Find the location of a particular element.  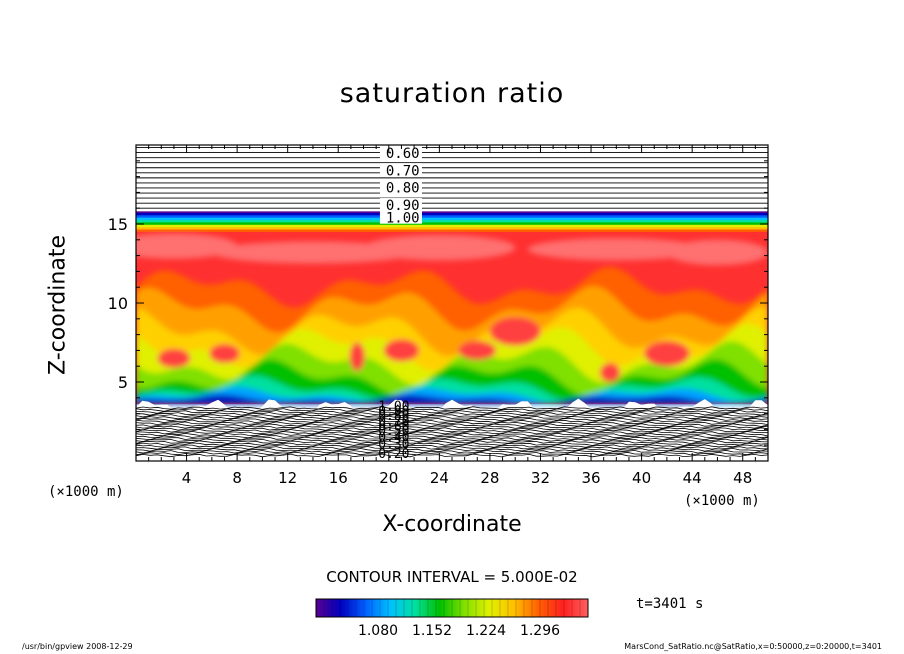

y-axis-label: Z-coordinate is located at coordinates (58, 305).